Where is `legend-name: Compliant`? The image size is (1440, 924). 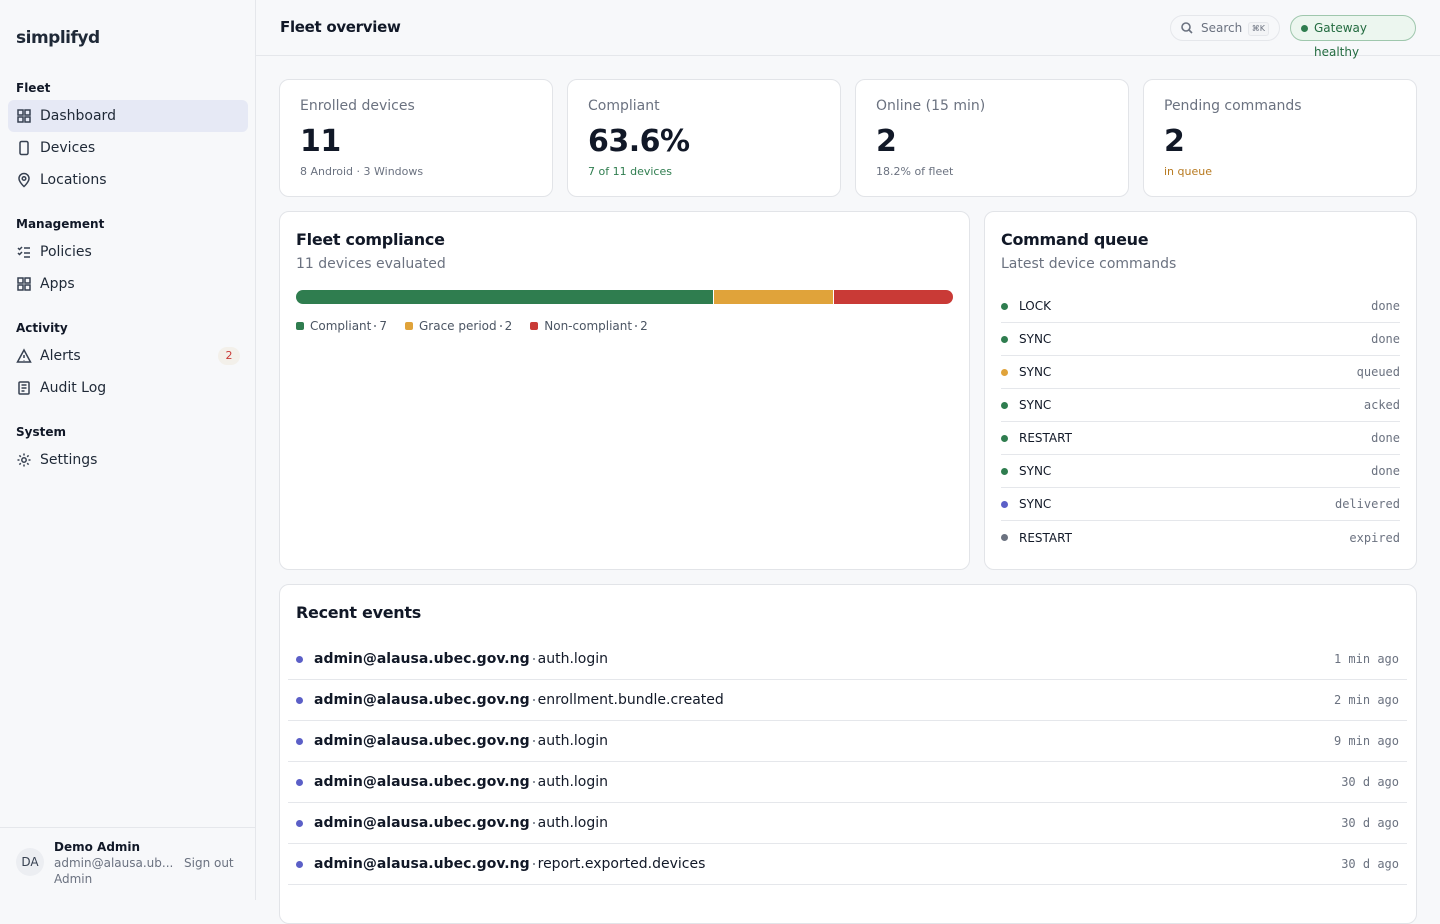 legend-name: Compliant is located at coordinates (341, 326).